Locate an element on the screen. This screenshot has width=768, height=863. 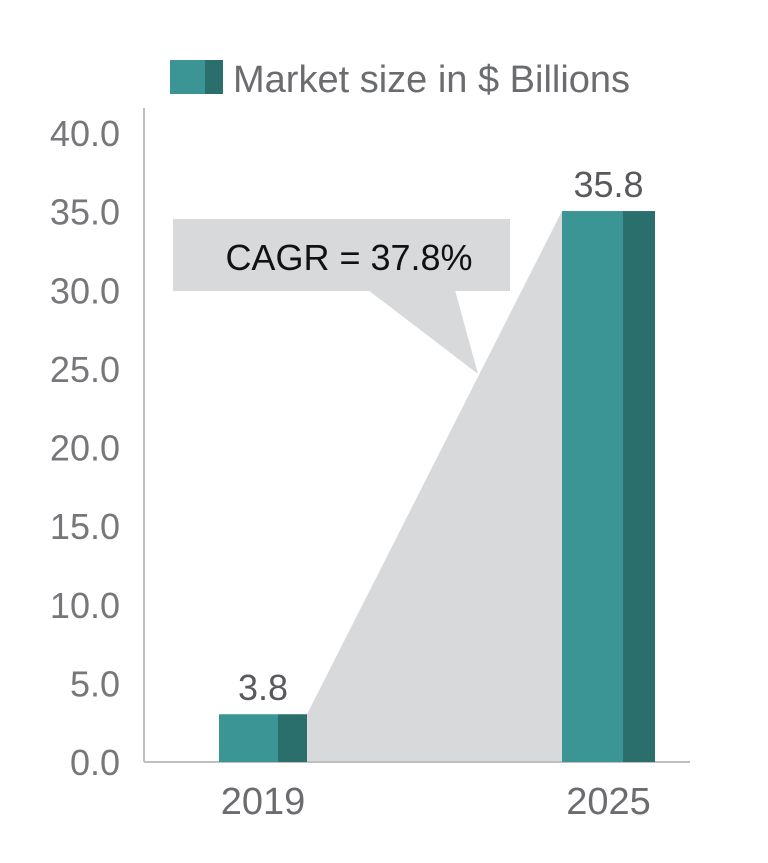
y-tick-labels: 0.0 5.0 10.0 15.0 20.0 25.0 30.0 35.0 40.0 is located at coordinates (85, 448).